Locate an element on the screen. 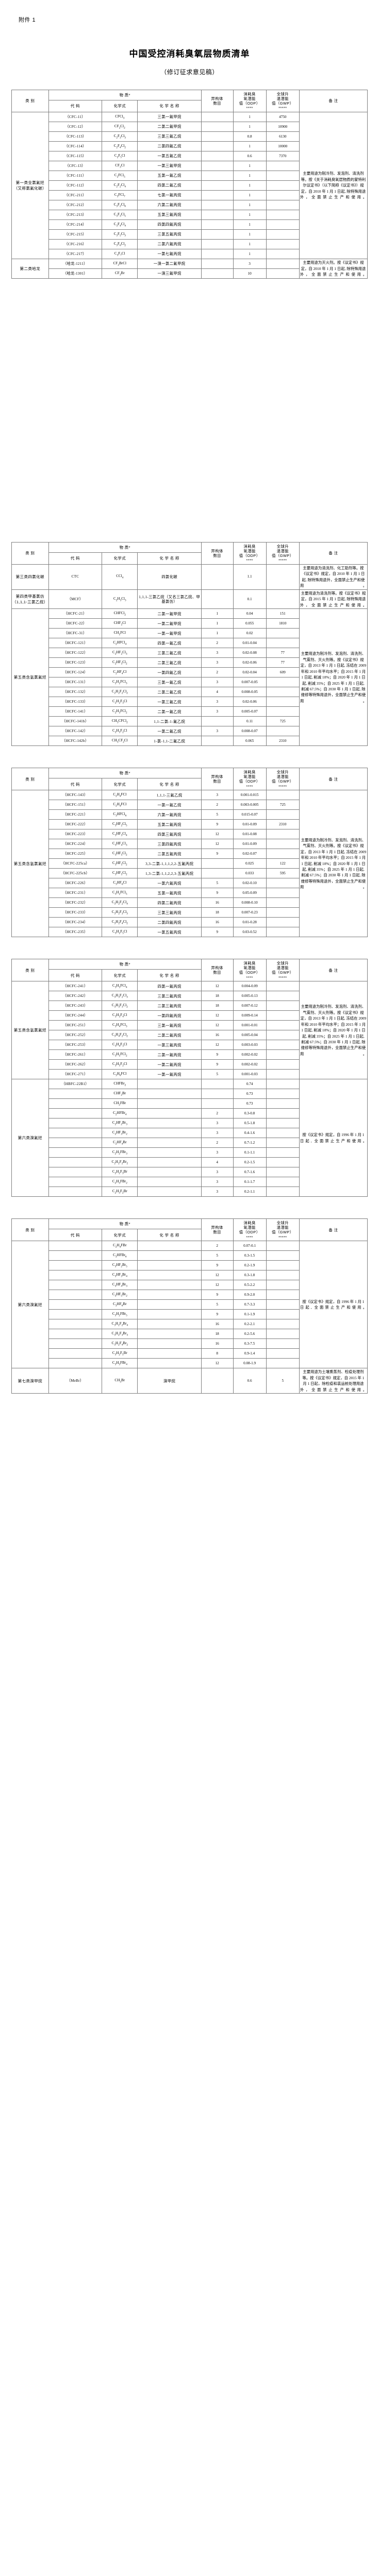 Image resolution: width=379 pixels, height=2576 pixels. odp-value: 1 is located at coordinates (250, 117).